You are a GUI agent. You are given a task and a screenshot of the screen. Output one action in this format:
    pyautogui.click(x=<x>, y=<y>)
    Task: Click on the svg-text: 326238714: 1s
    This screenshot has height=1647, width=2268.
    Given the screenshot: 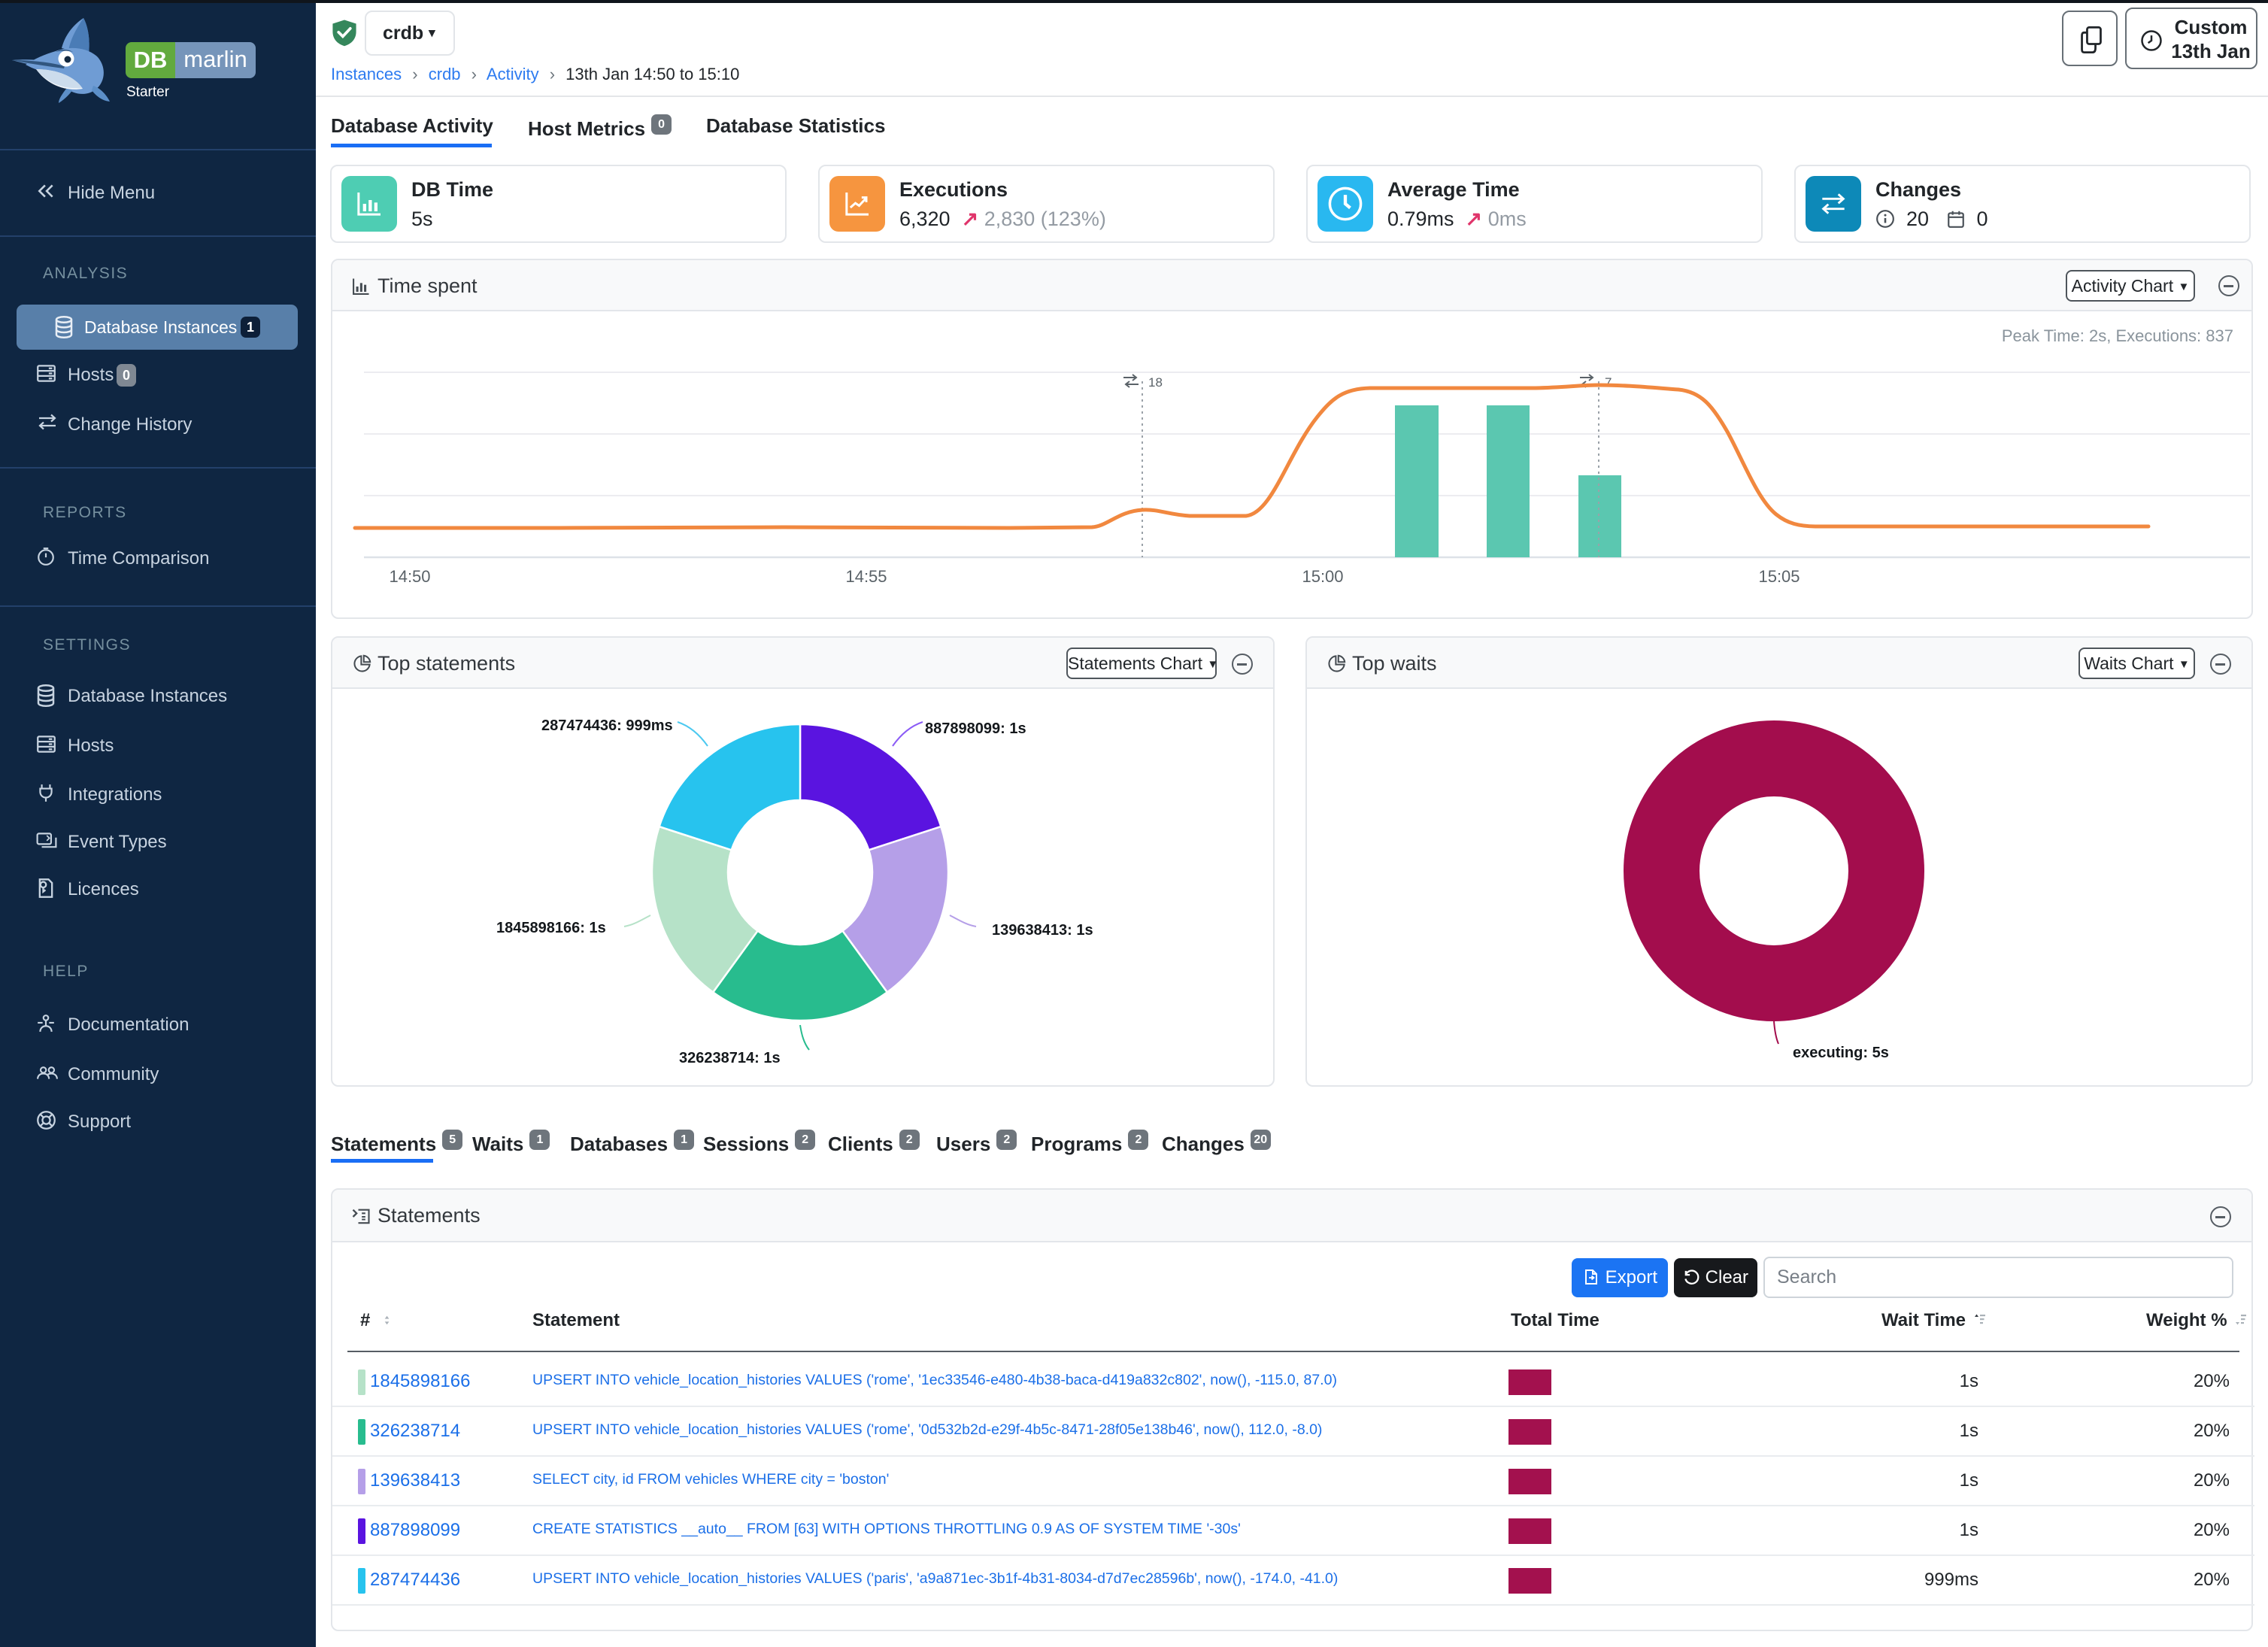 What is the action you would take?
    pyautogui.click(x=730, y=1058)
    